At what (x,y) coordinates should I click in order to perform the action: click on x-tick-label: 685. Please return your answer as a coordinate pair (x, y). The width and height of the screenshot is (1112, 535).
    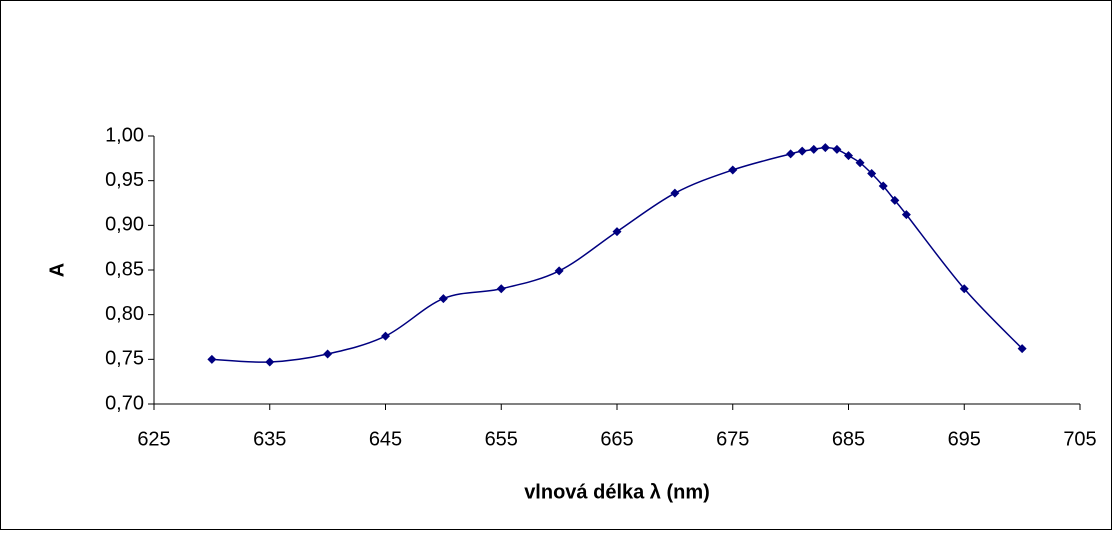
    Looking at the image, I should click on (848, 439).